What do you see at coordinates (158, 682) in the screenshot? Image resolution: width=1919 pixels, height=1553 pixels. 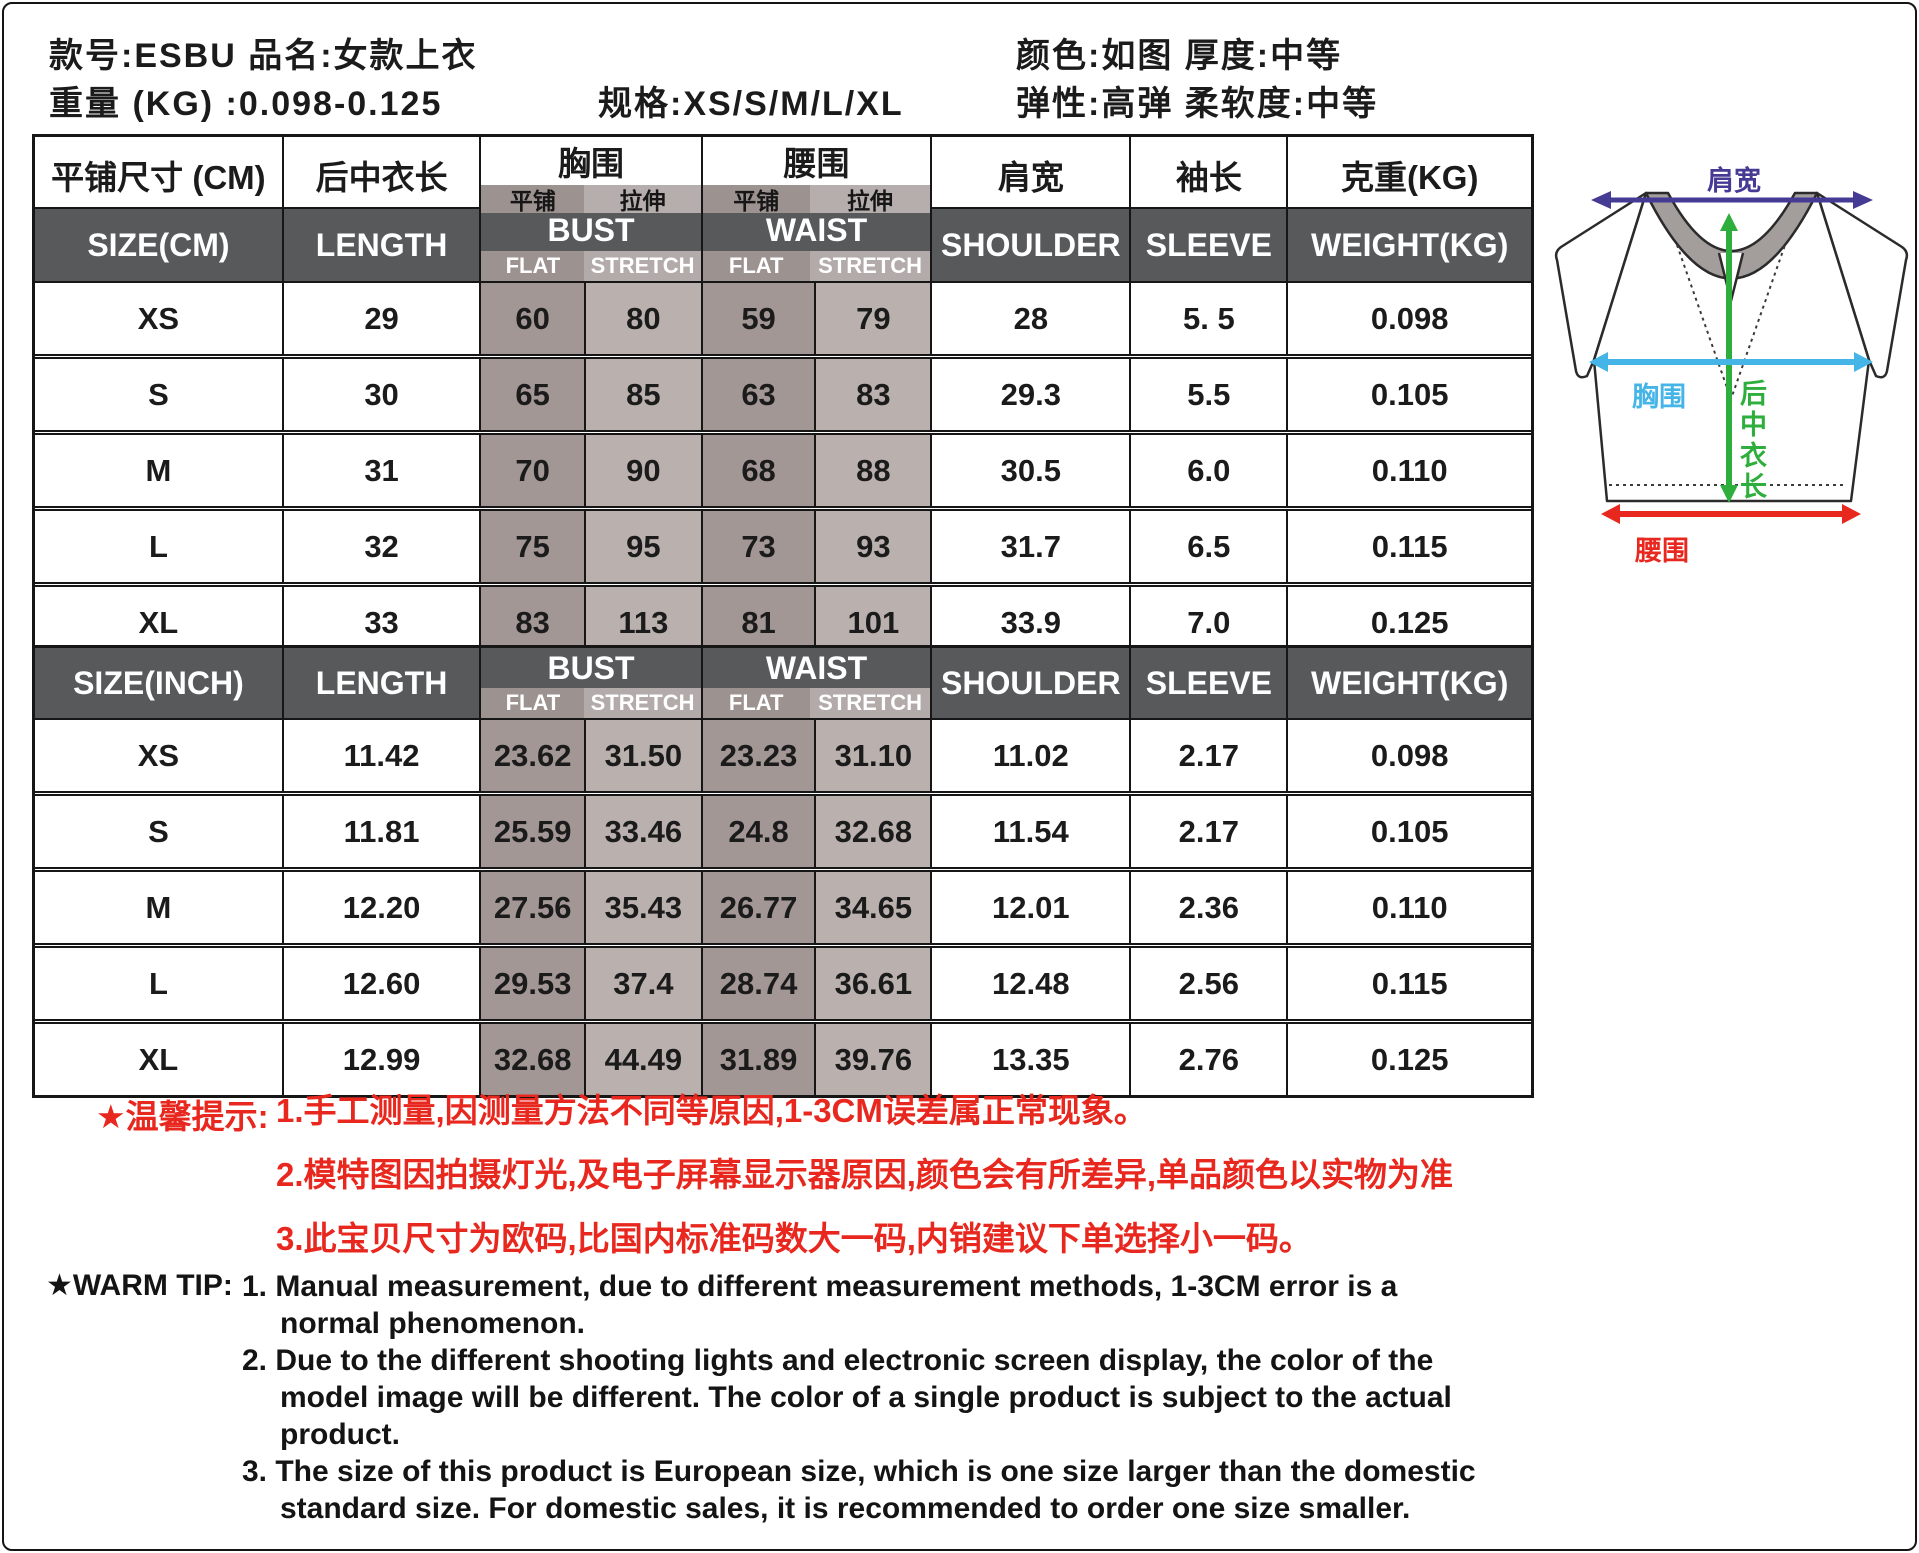 I see `header-size-inch: SIZE(INCH)` at bounding box center [158, 682].